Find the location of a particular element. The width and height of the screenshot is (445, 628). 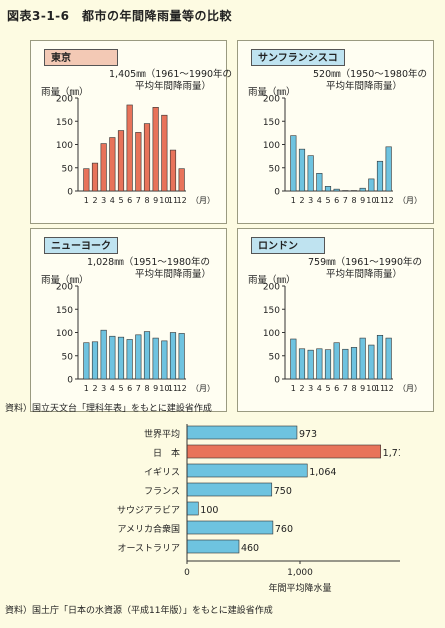

category-label: 世界平均 is located at coordinates (162, 434).